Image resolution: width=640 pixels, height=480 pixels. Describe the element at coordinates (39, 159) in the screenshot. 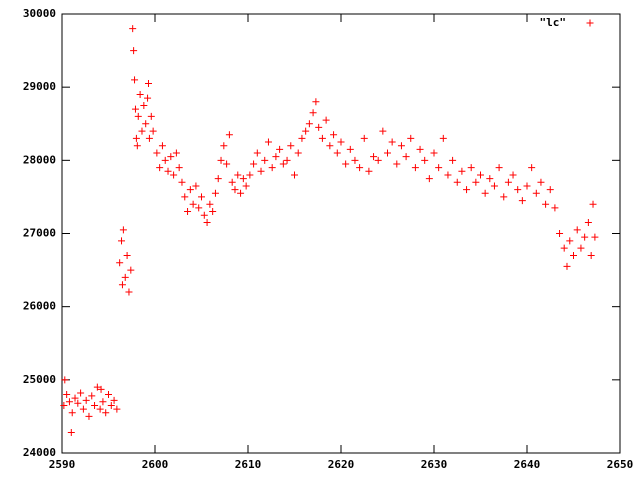

I see `y-tick-label: 28000` at that location.